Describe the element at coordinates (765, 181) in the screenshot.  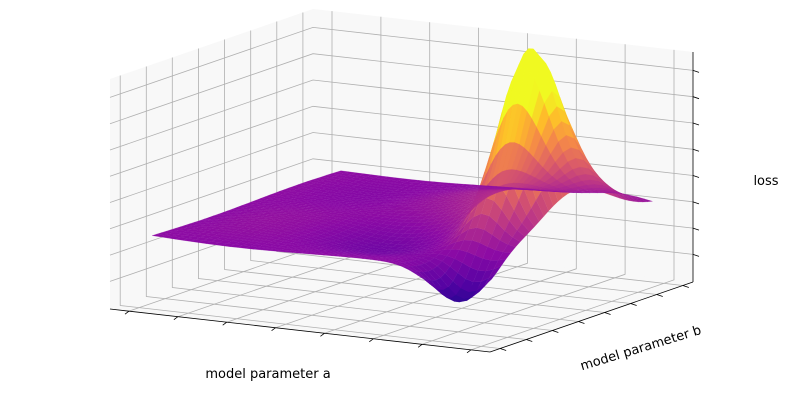
I see `z-axis-label: loss` at that location.